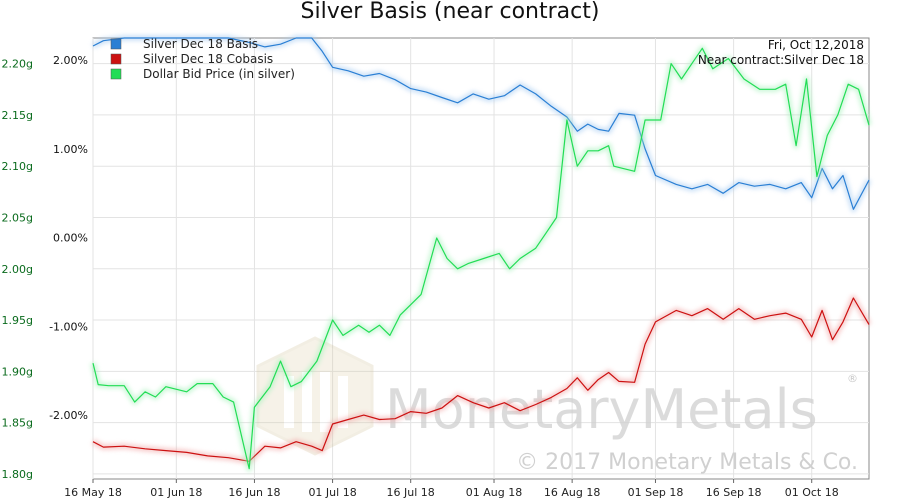 The width and height of the screenshot is (900, 504). Describe the element at coordinates (852, 378) in the screenshot. I see `watermark-registered: ®` at that location.